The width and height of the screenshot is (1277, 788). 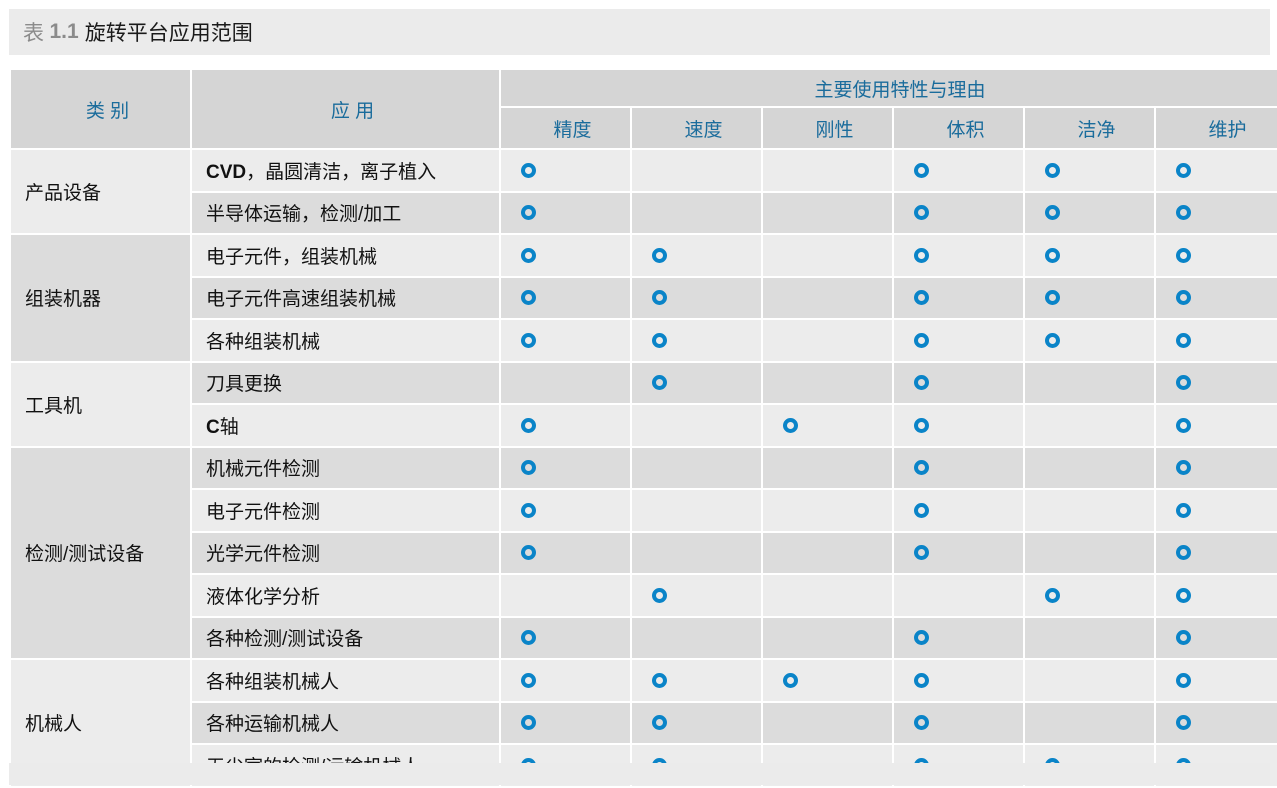 I want to click on table-row: 产品设备 CVD，晶圆清洁，离子植入, so click(x=644, y=191).